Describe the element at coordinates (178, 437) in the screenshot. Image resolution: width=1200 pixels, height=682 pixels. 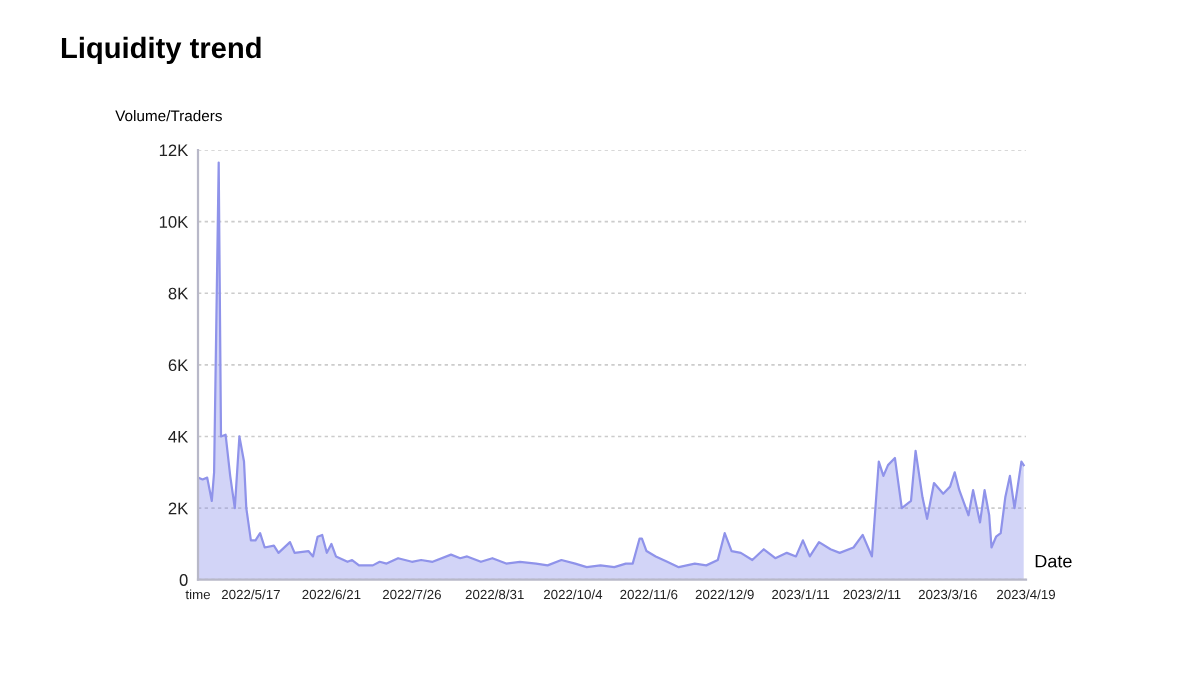
I see `y-tick-label: 4K` at that location.